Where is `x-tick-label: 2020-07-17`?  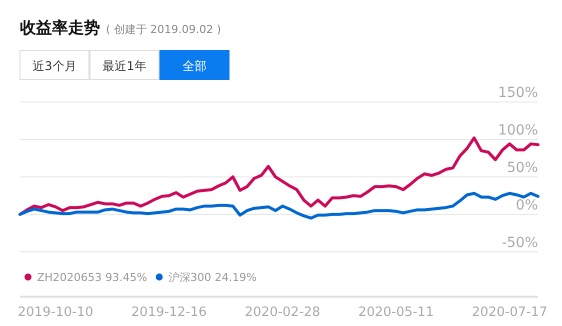 x-tick-label: 2020-07-17 is located at coordinates (510, 312).